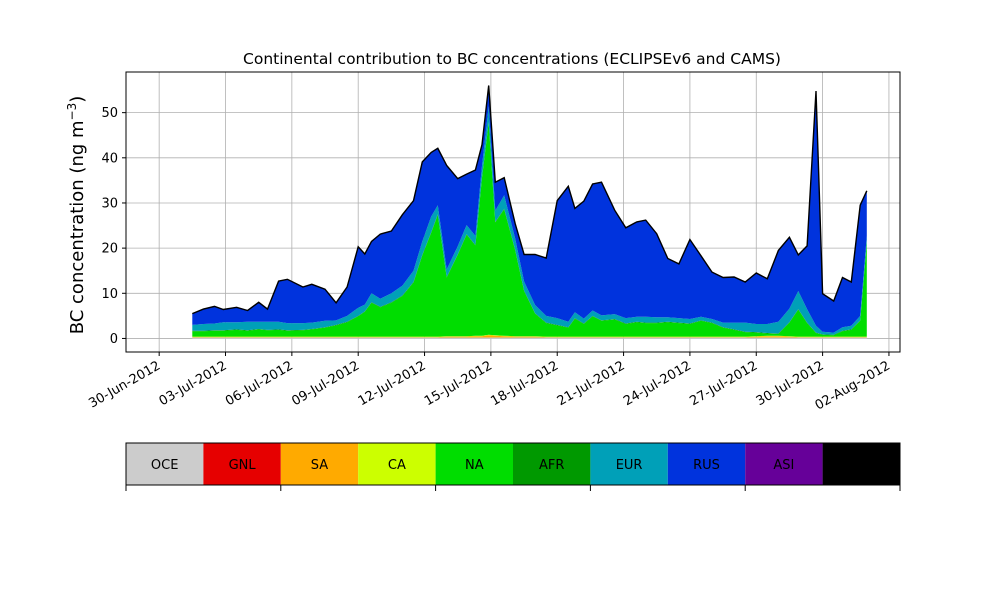  I want to click on legend-label-eur: EUR, so click(629, 465).